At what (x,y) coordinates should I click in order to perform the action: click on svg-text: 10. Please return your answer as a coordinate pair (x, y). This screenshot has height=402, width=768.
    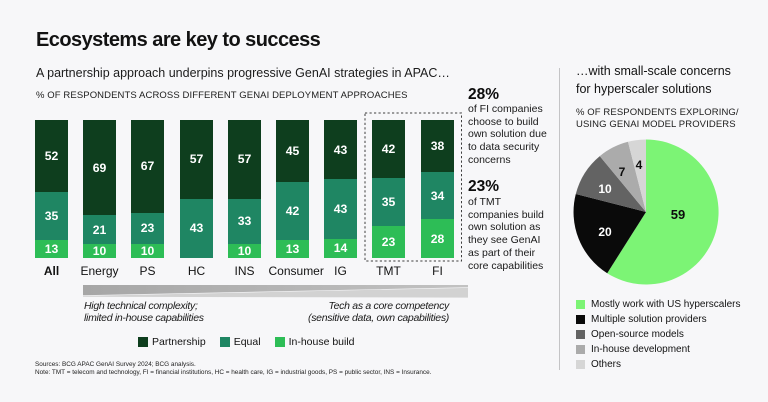
    Looking at the image, I should click on (605, 189).